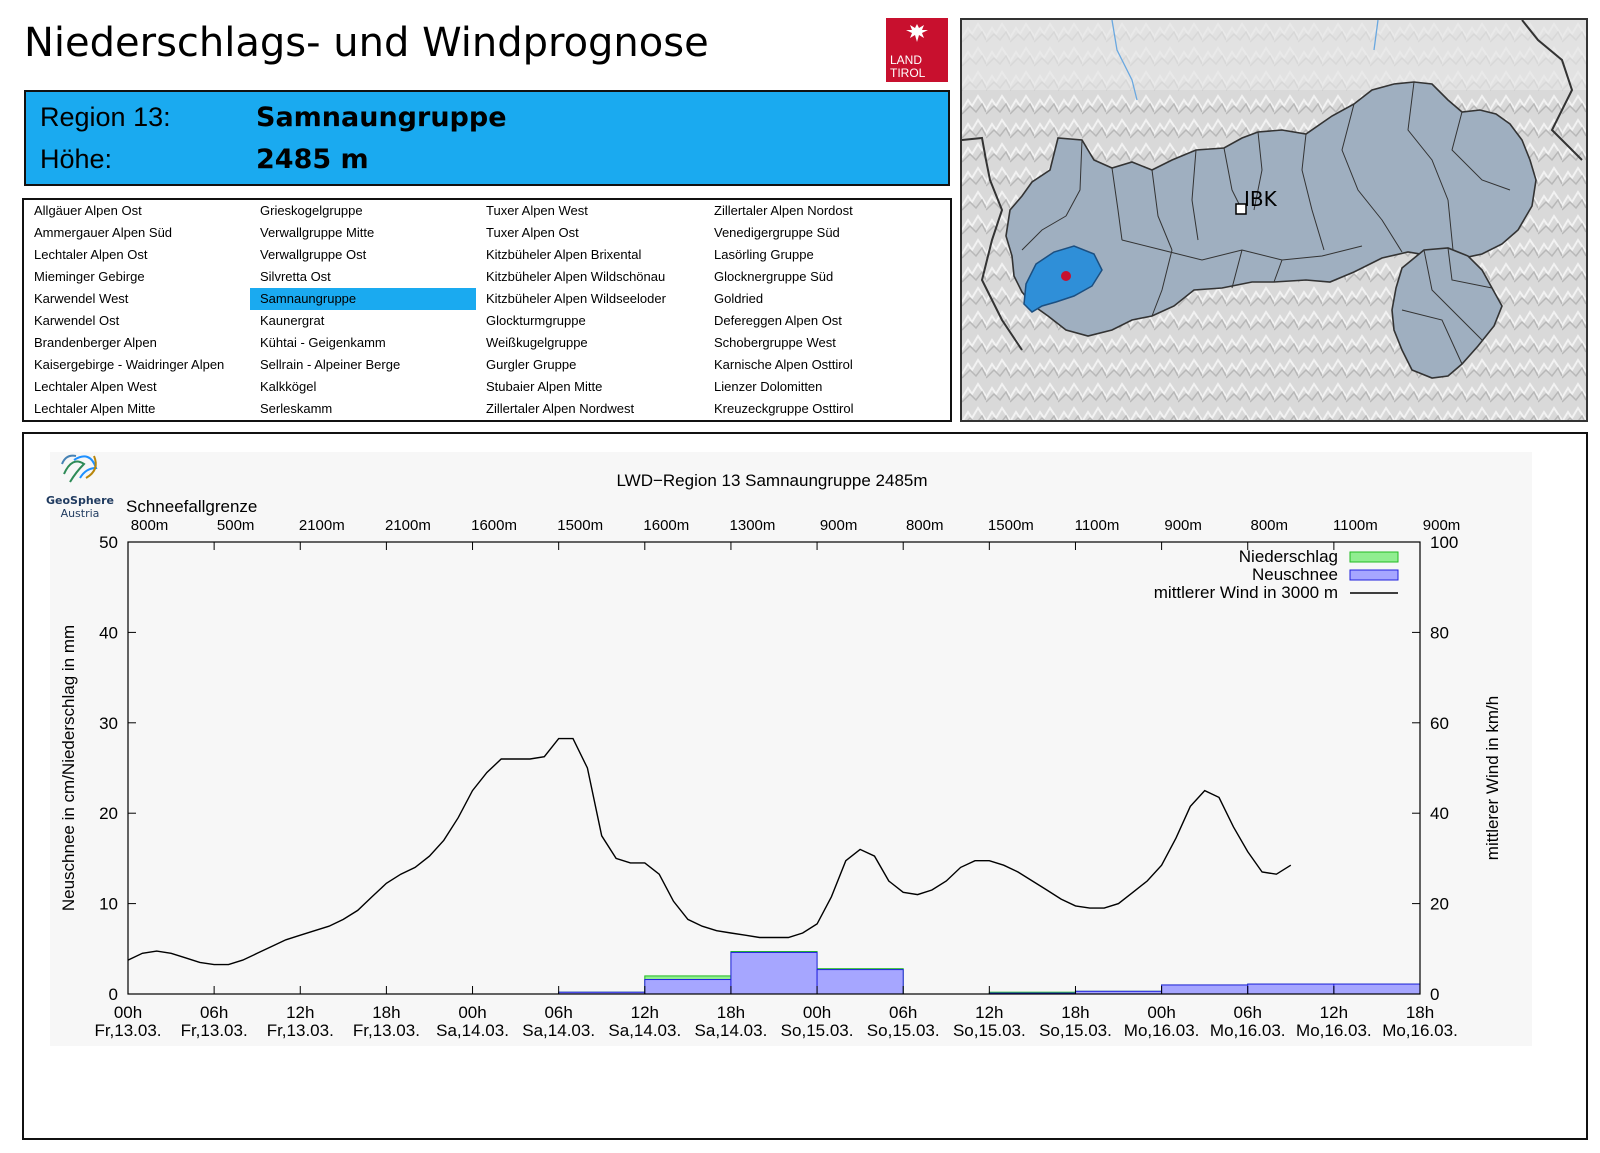  Describe the element at coordinates (295, 276) in the screenshot. I see `region-list-item: Silvretta Ost` at that location.